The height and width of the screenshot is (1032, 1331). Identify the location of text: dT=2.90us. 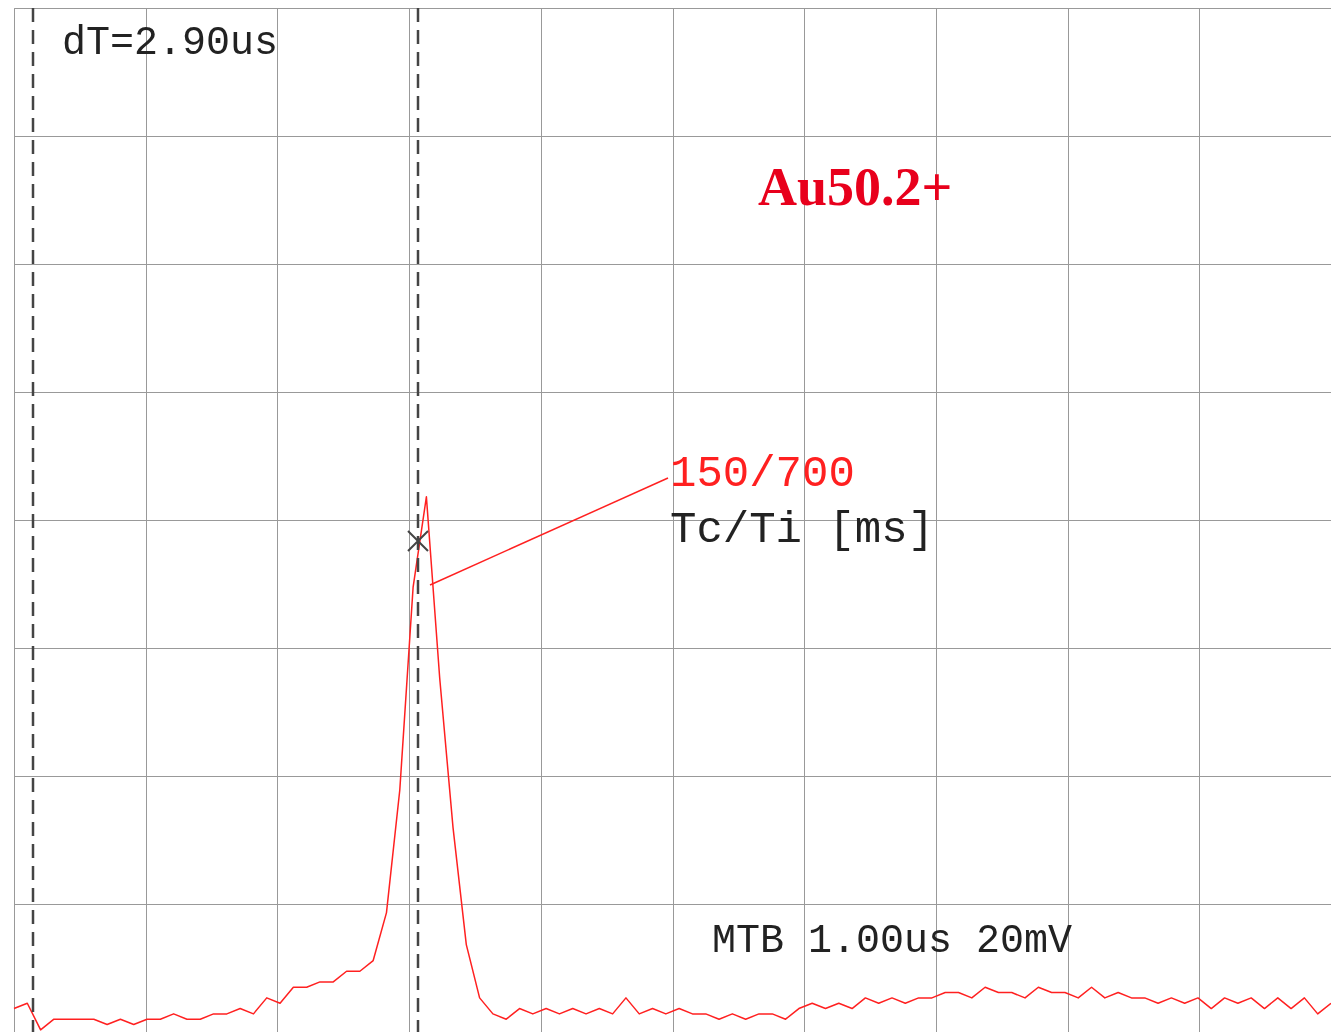
(170, 43).